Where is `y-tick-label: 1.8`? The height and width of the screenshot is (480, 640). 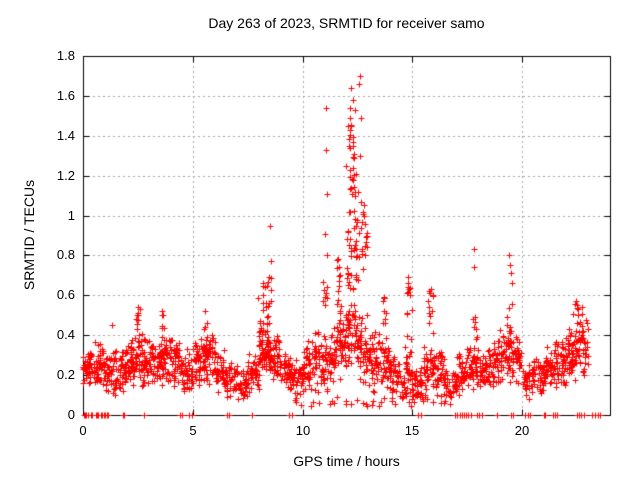
y-tick-label: 1.8 is located at coordinates (65, 55).